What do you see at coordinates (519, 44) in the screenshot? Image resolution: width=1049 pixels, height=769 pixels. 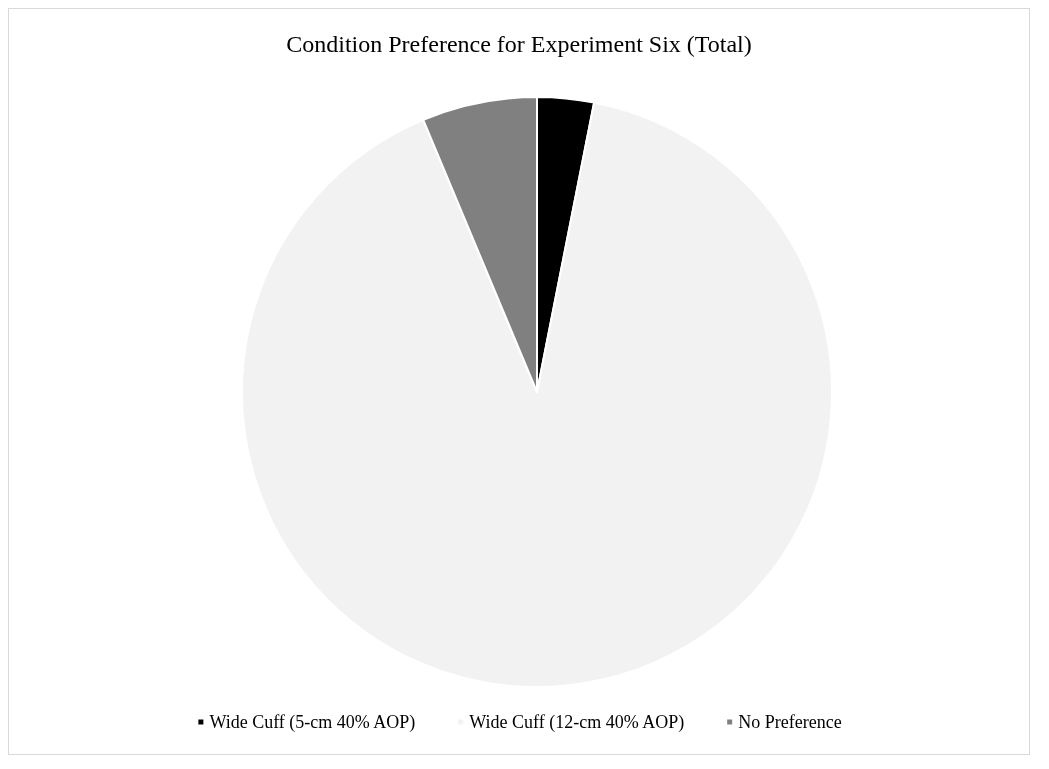 I see `chart-title: Condition Preference for Experiment Six (Total)` at bounding box center [519, 44].